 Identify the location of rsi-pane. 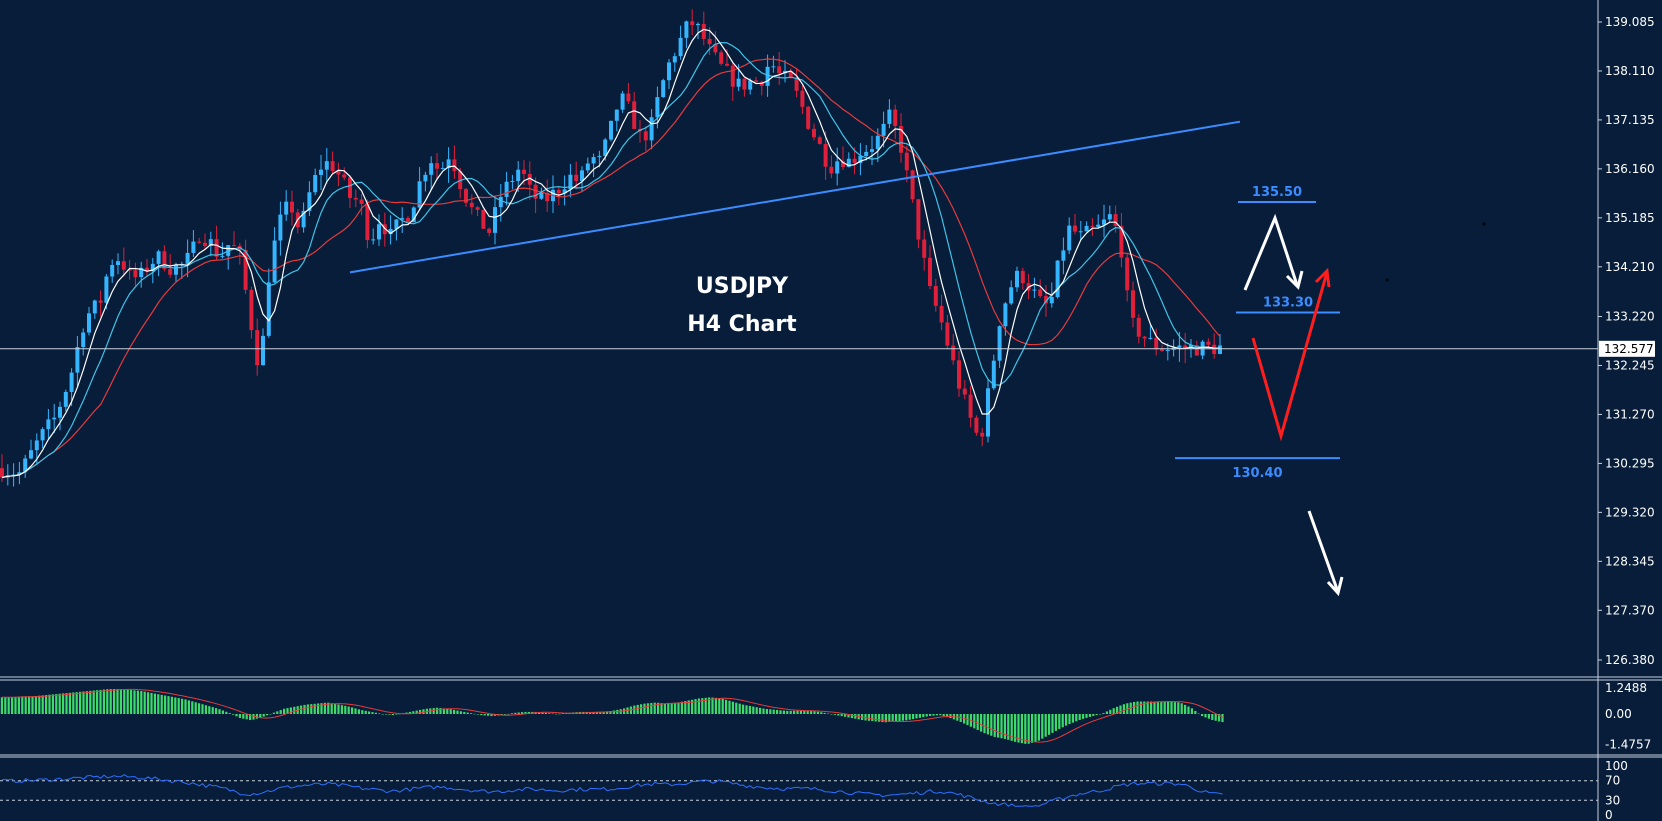
(799, 790).